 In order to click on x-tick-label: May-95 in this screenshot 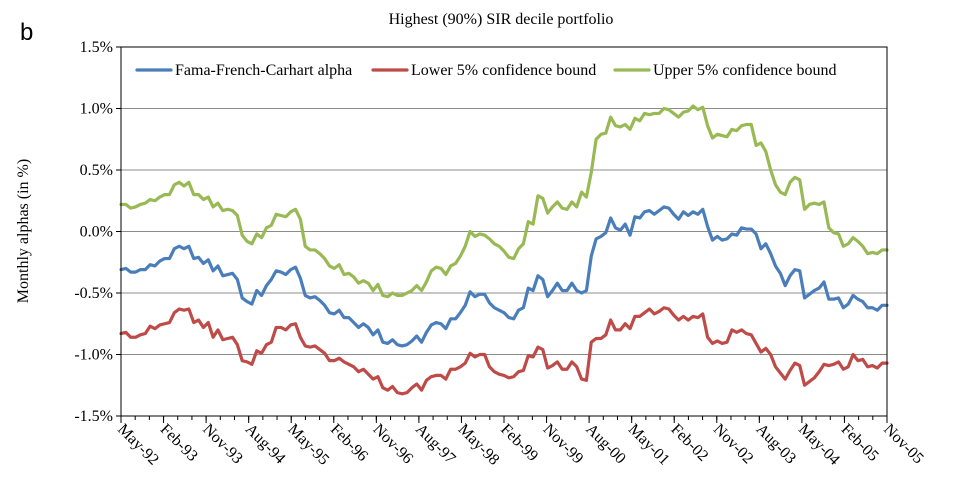, I will do `click(308, 445)`.